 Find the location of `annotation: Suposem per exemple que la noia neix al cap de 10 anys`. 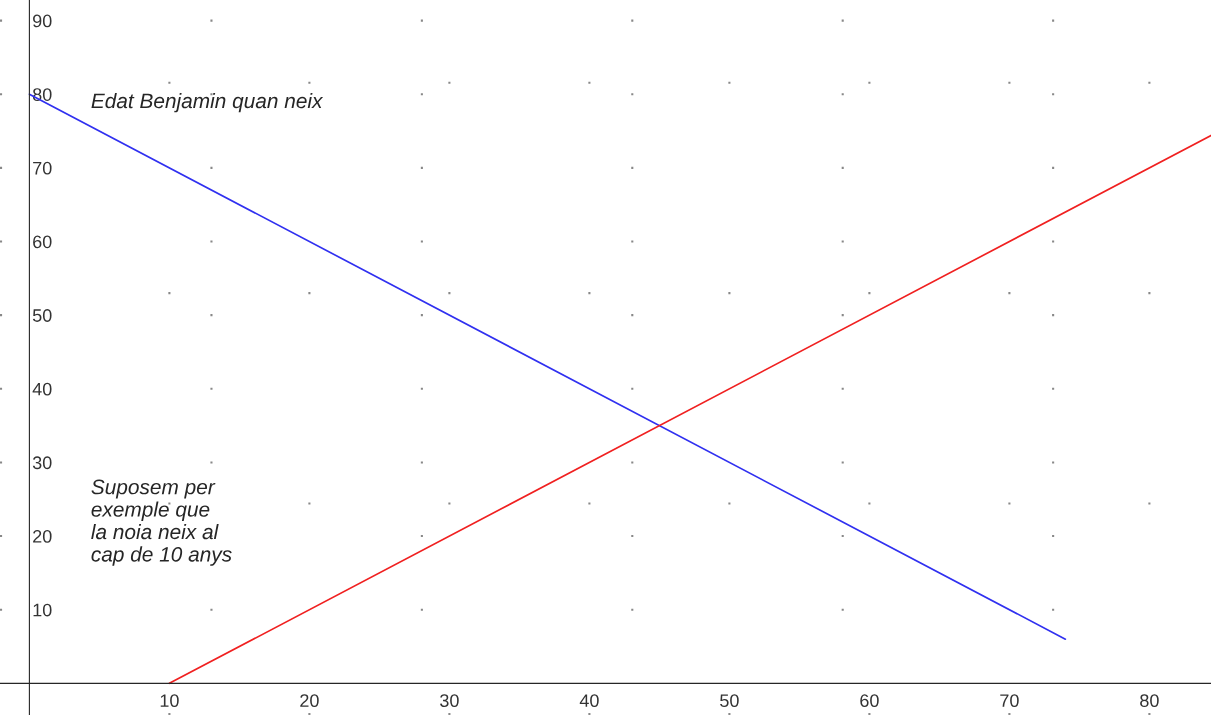

annotation: Suposem per exemple que la noia neix al cap de 10 anys is located at coordinates (161, 522).